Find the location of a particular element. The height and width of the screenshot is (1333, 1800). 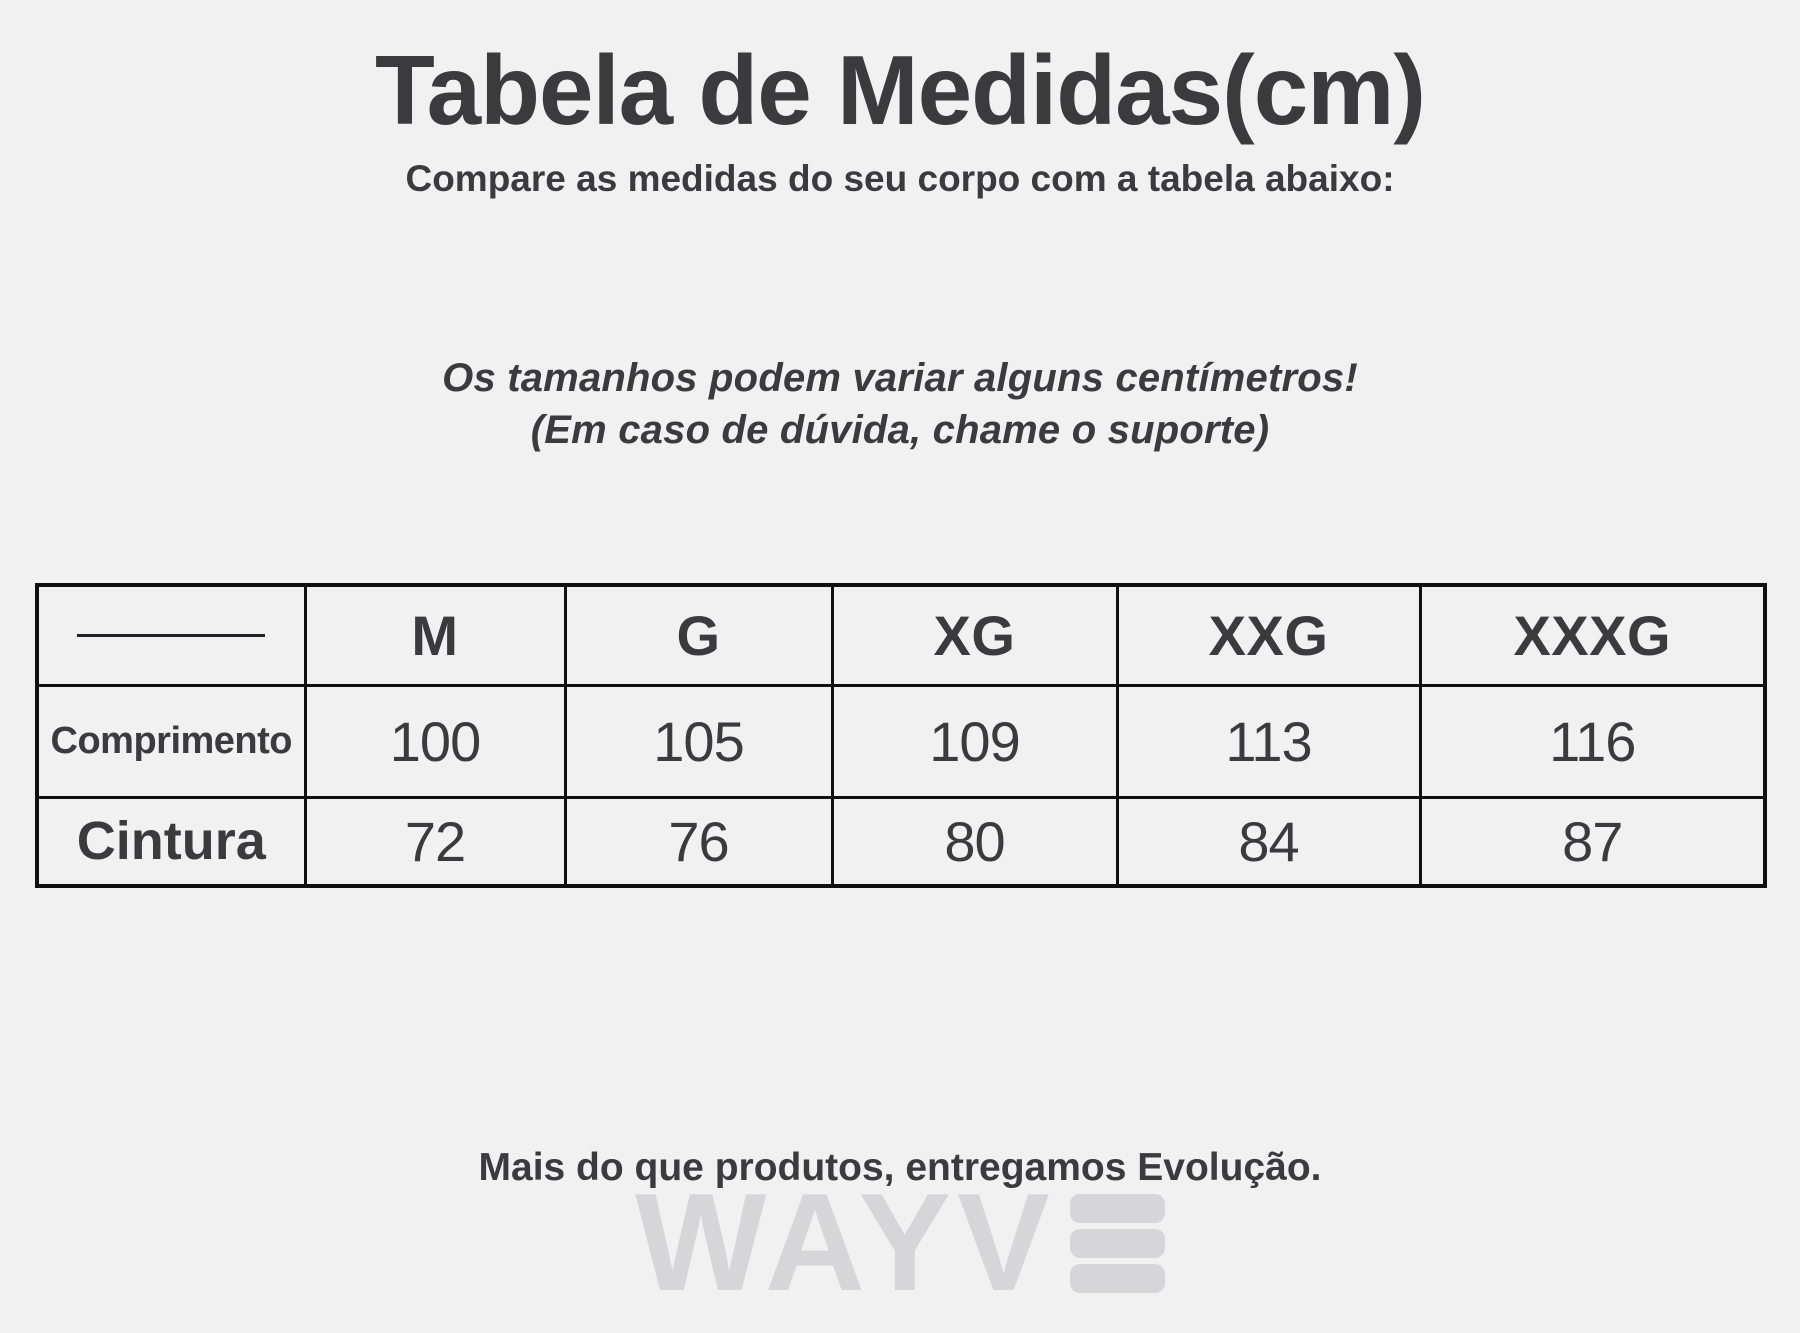

value-cell-cintura-xxxg: 87 is located at coordinates (1592, 841).